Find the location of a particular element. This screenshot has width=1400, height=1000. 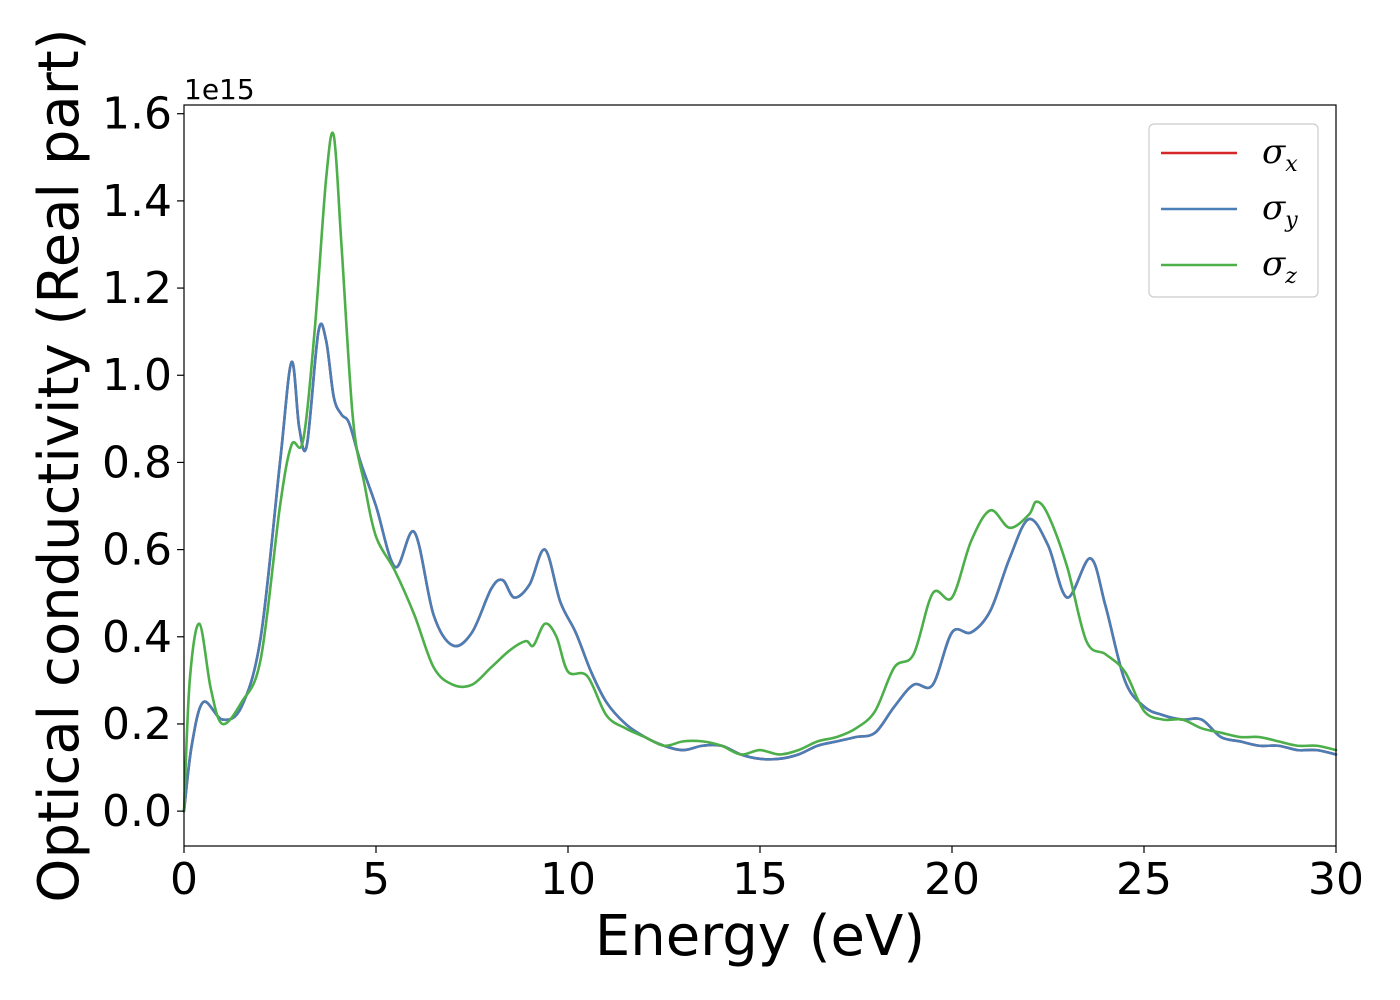

y-tick-label: 0.6 is located at coordinates (137, 550).